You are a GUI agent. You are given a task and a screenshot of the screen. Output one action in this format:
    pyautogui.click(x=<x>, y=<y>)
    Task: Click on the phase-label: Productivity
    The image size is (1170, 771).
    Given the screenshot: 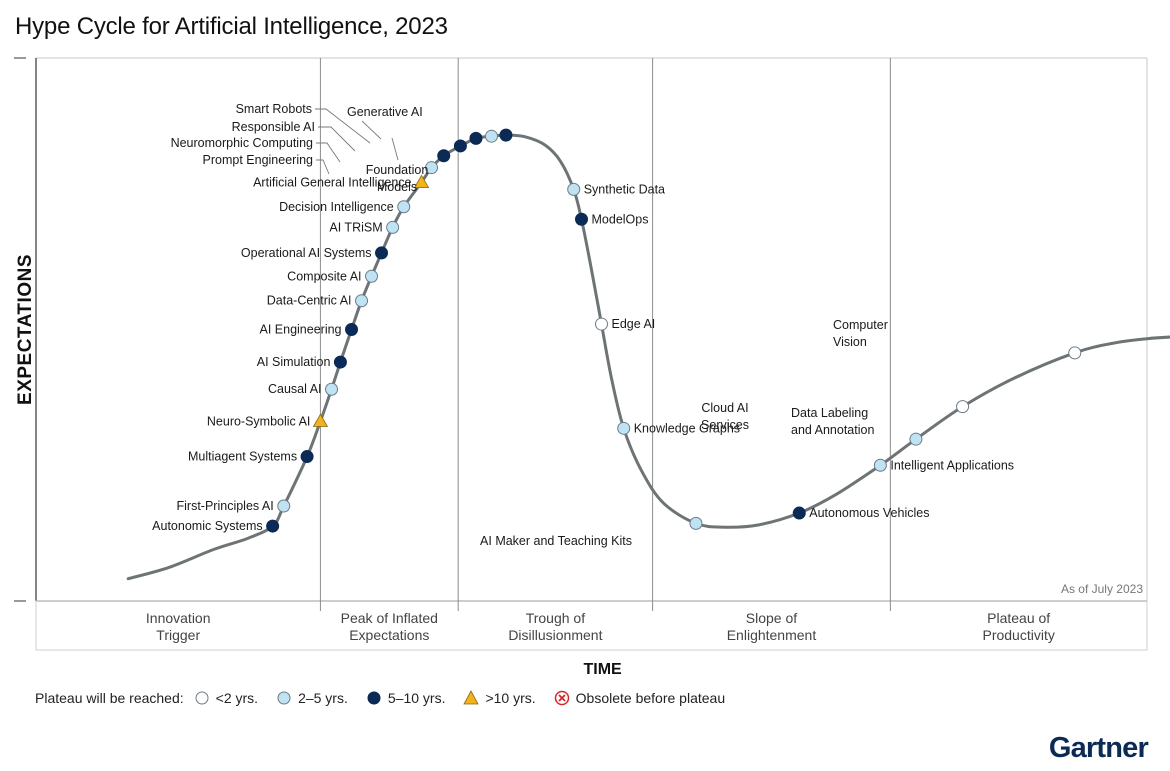 What is the action you would take?
    pyautogui.click(x=1018, y=635)
    